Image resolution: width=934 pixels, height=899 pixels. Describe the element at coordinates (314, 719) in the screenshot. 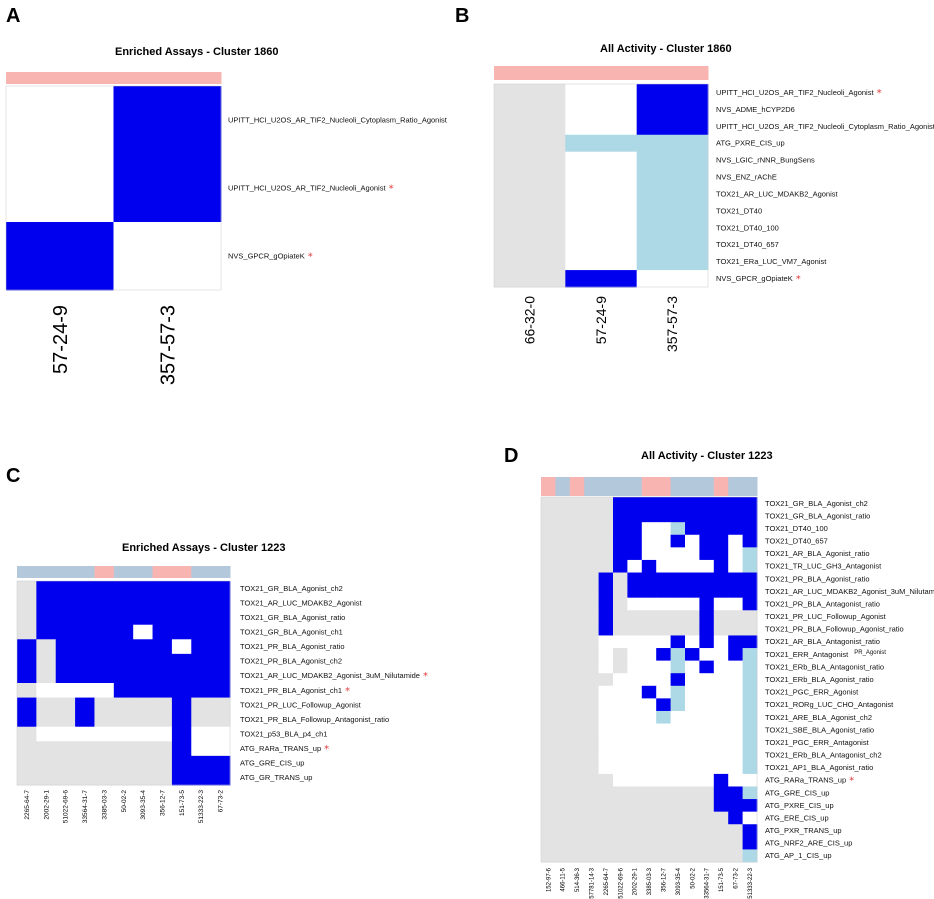

I see `row-label: TOX21_PR_BLA_Followup_Antagonist_ratio` at that location.